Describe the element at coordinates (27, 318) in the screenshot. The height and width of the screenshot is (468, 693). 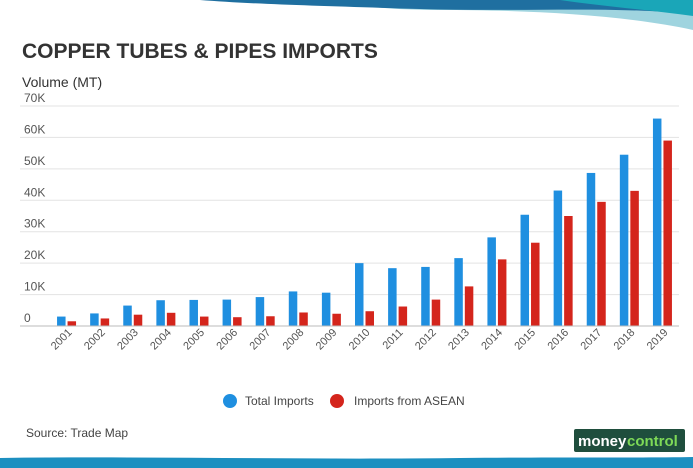
I see `y-tick-label: 0` at that location.